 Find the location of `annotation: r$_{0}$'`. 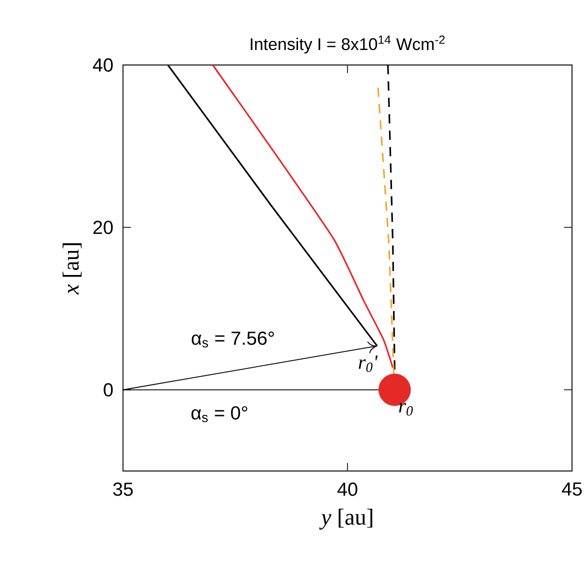

annotation: r$_{0}$' is located at coordinates (368, 364).